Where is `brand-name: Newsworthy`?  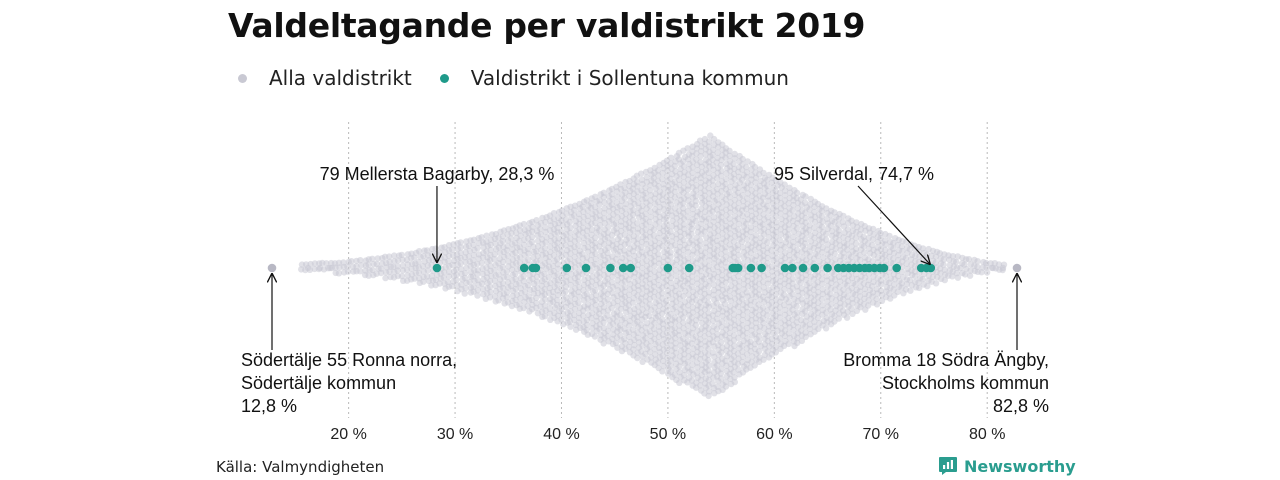
brand-name: Newsworthy is located at coordinates (1020, 466).